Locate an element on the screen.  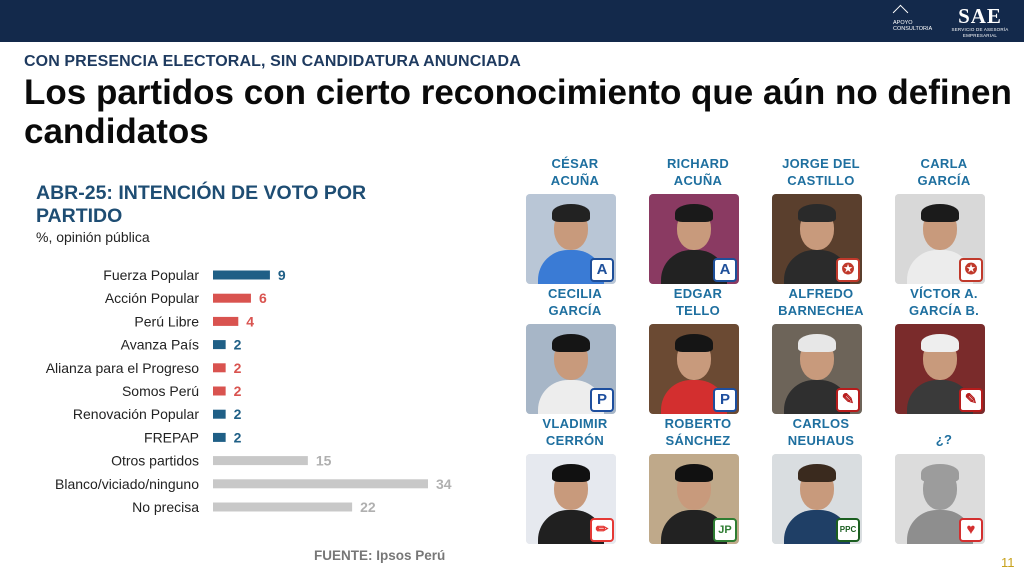
candidate-photo: PPC is located at coordinates (817, 499).